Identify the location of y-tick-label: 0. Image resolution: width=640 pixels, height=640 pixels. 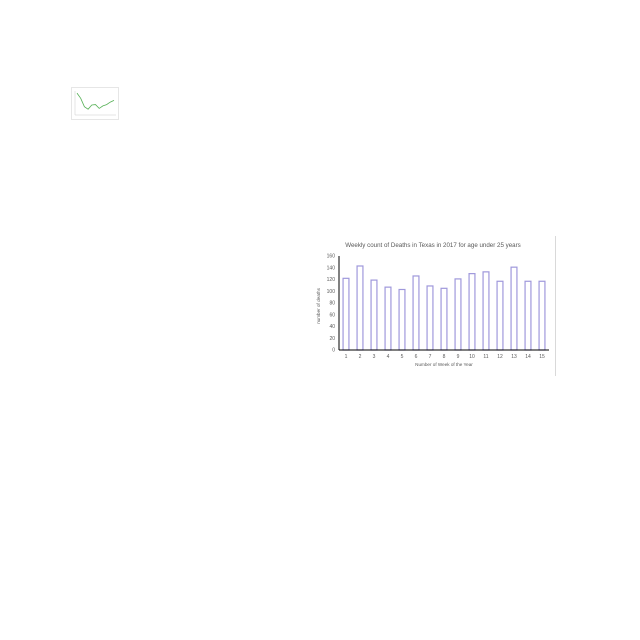
(333, 351).